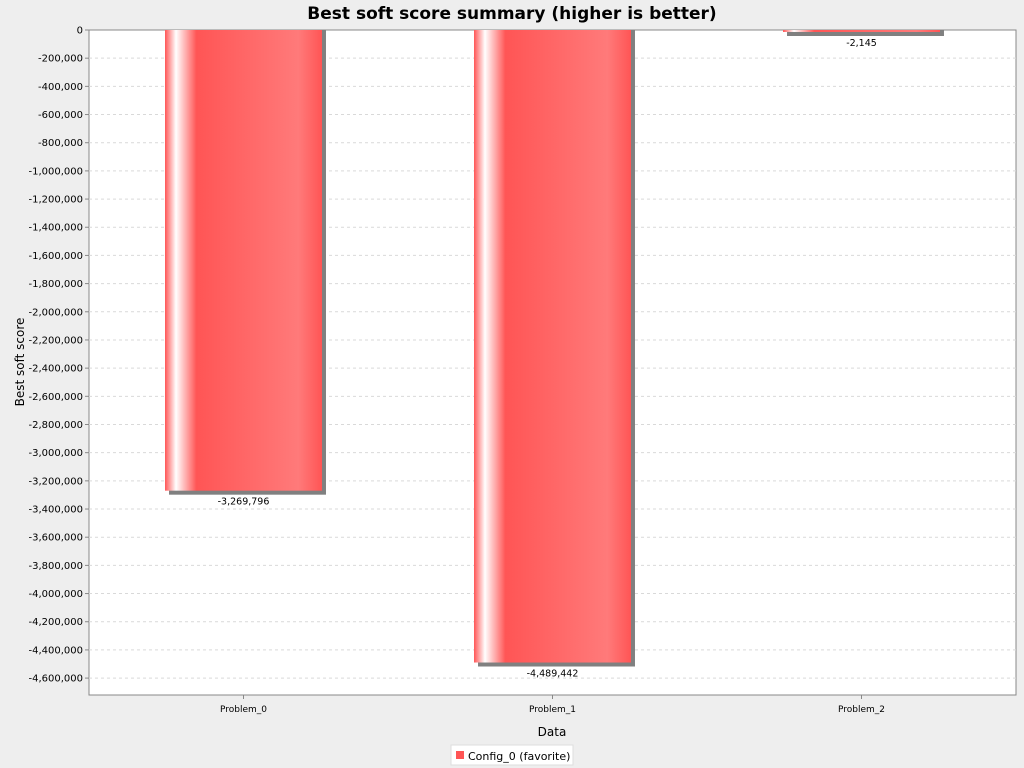 Image resolution: width=1024 pixels, height=768 pixels. Describe the element at coordinates (60, 87) in the screenshot. I see `y-tick-label: -400,000` at that location.